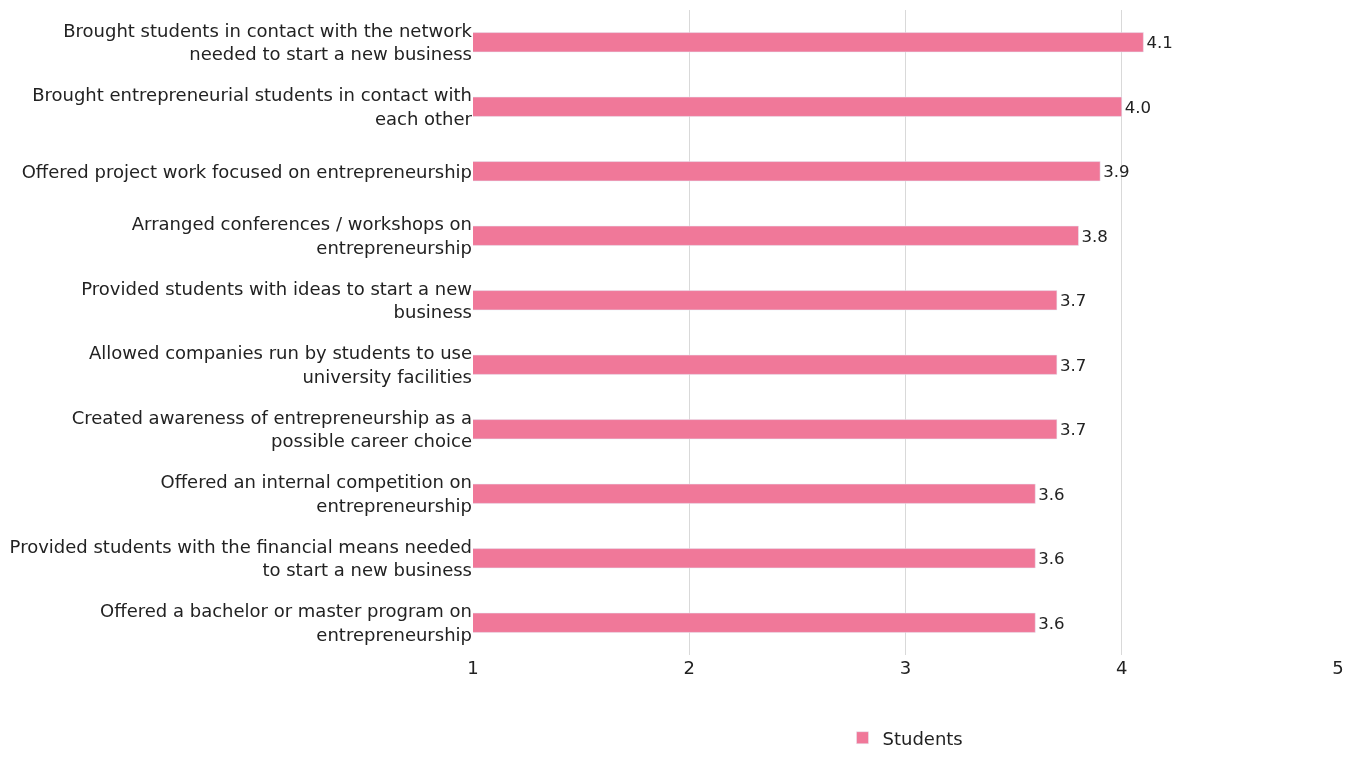 Image resolution: width=1358 pixels, height=766 pixels. I want to click on y-tick-label: Brought entrepreneurial students in contact with each other, so click(252, 106).